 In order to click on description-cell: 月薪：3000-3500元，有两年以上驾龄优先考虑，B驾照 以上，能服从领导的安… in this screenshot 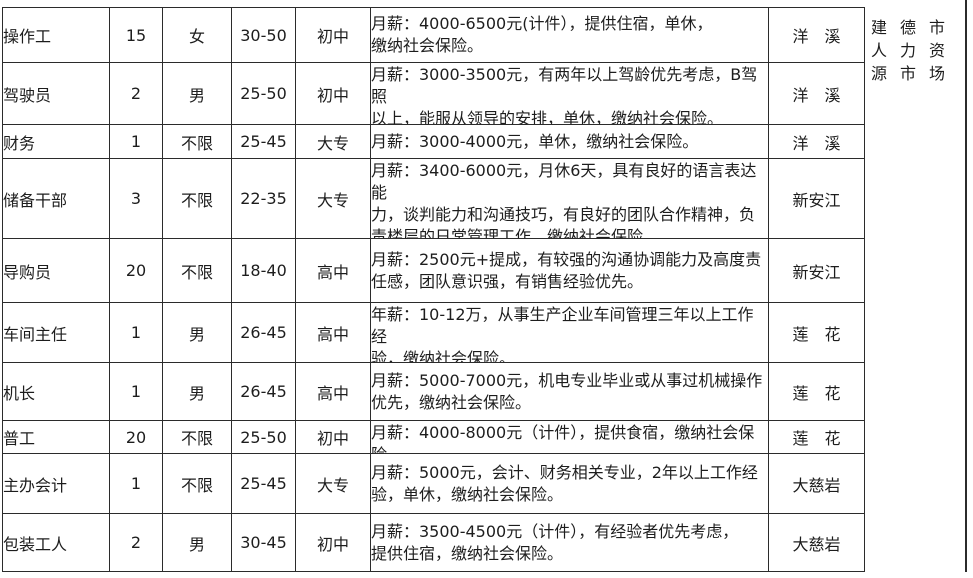, I will do `click(569, 93)`.